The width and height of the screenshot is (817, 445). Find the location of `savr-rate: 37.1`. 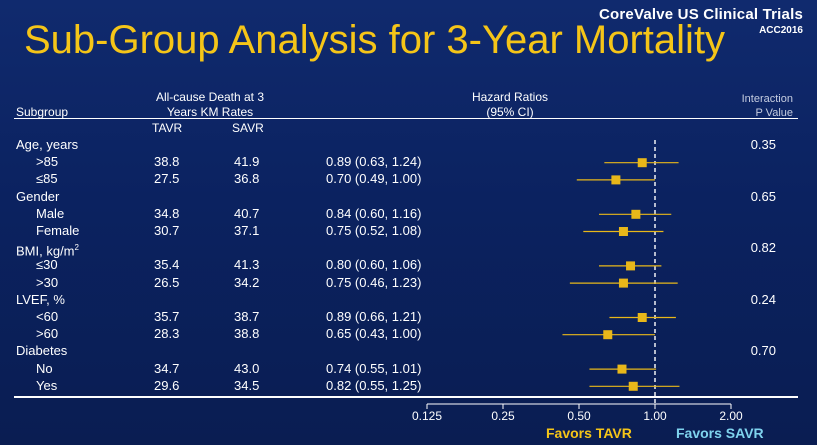

savr-rate: 37.1 is located at coordinates (247, 230).